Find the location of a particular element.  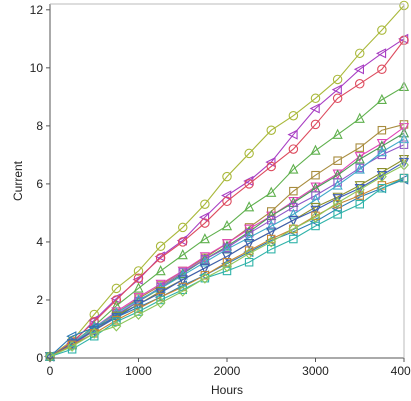

y-tick-label: 0 is located at coordinates (39, 358).